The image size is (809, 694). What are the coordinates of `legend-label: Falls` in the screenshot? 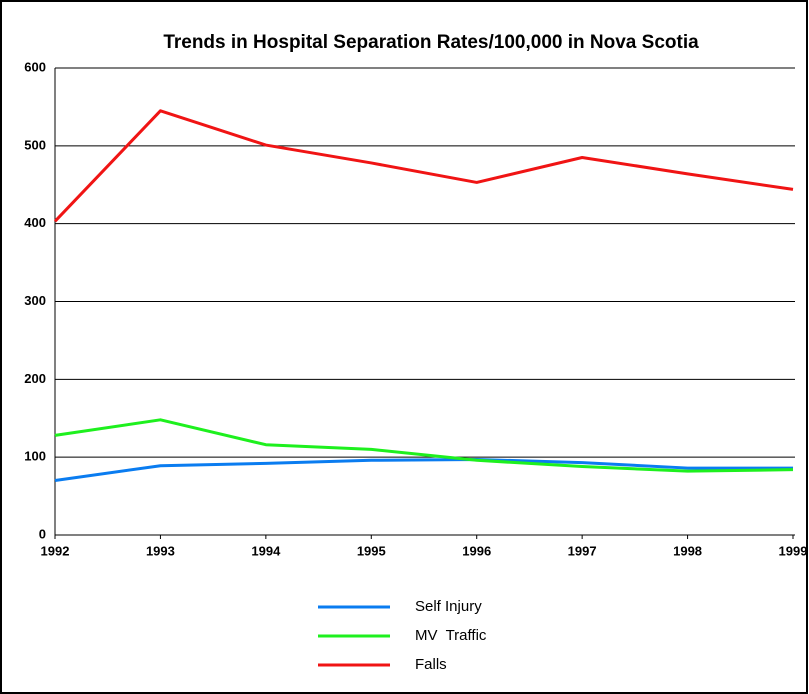 It's located at (431, 664).